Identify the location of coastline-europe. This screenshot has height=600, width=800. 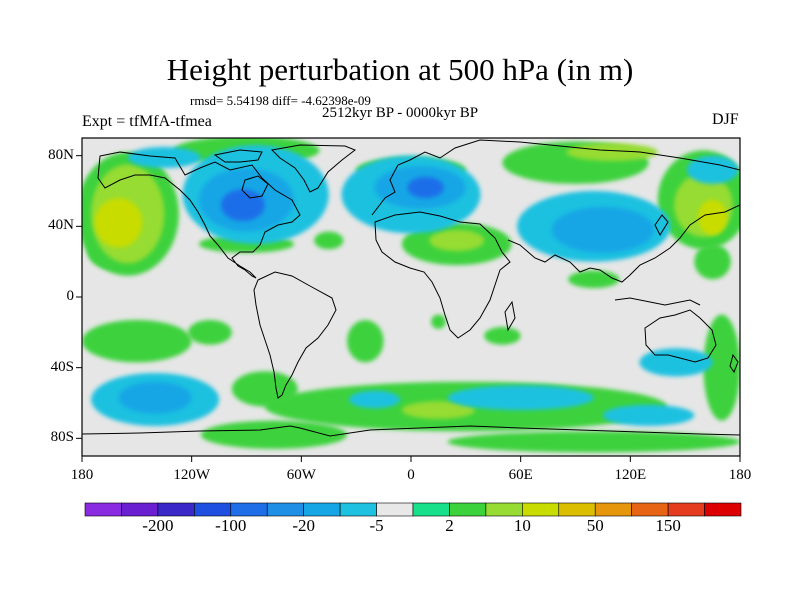
(555, 177).